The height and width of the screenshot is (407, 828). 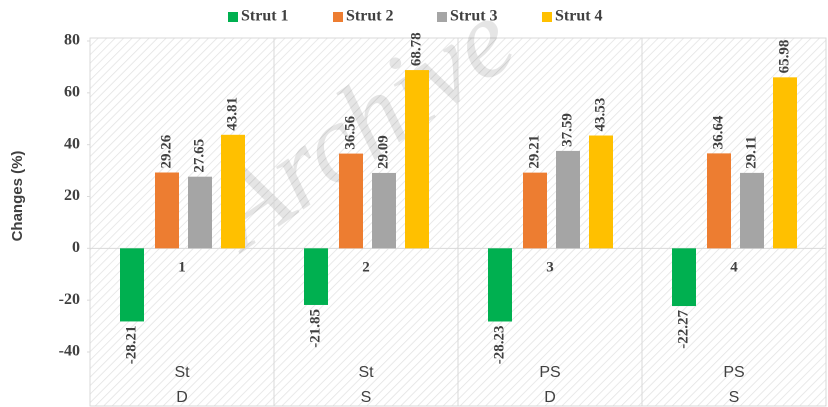 What do you see at coordinates (600, 115) in the screenshot?
I see `value-label: 43.53` at bounding box center [600, 115].